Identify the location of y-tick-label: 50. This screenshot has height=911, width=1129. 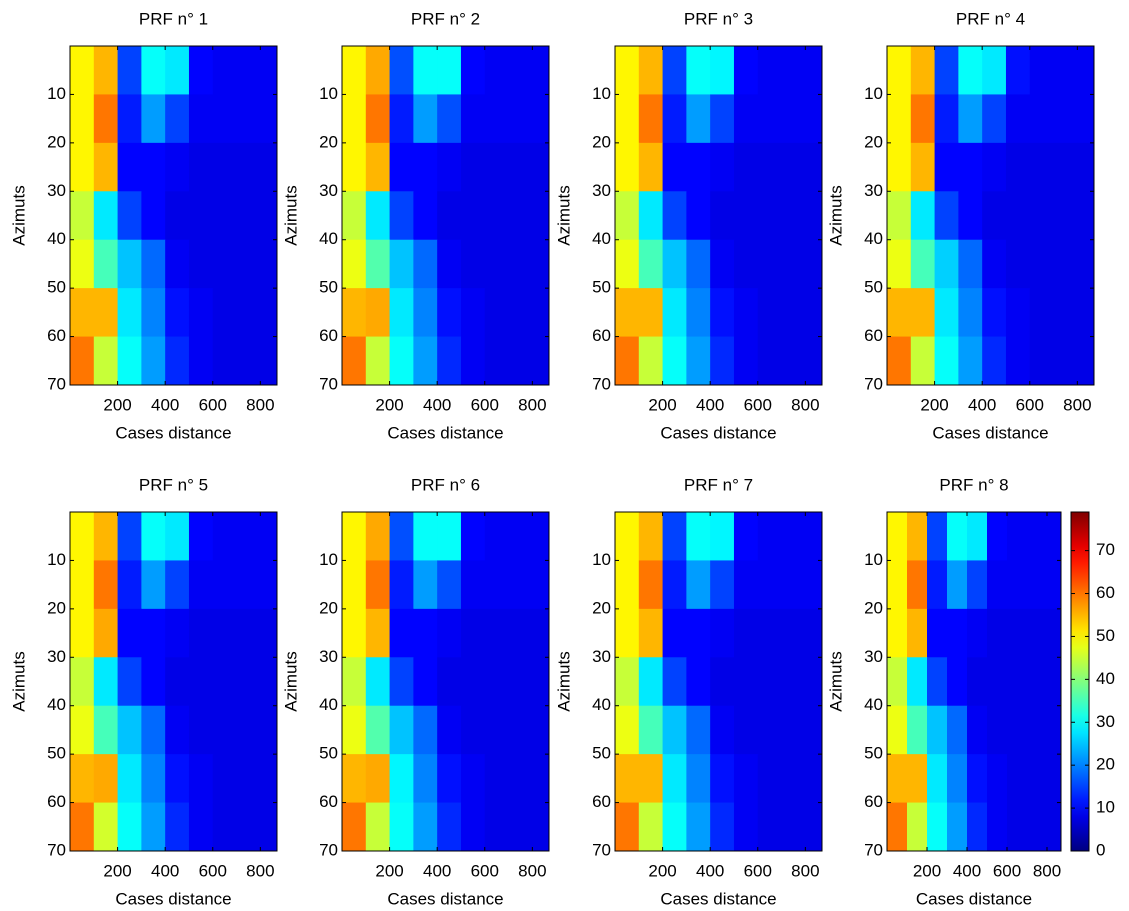
(873, 753).